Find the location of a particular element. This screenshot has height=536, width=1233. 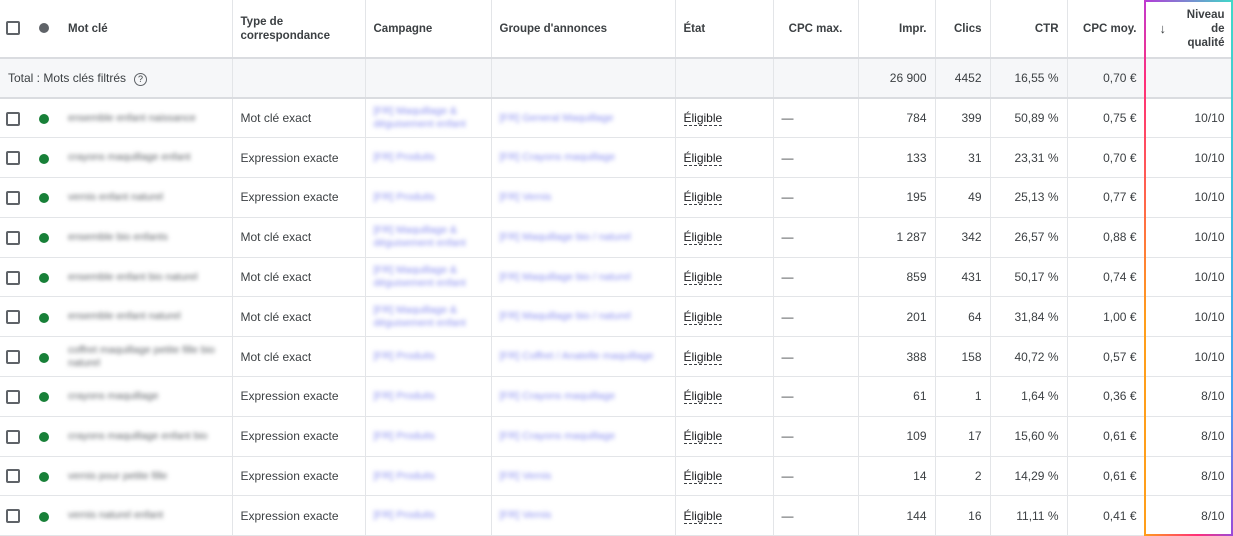

col-etat: État is located at coordinates (724, 29).